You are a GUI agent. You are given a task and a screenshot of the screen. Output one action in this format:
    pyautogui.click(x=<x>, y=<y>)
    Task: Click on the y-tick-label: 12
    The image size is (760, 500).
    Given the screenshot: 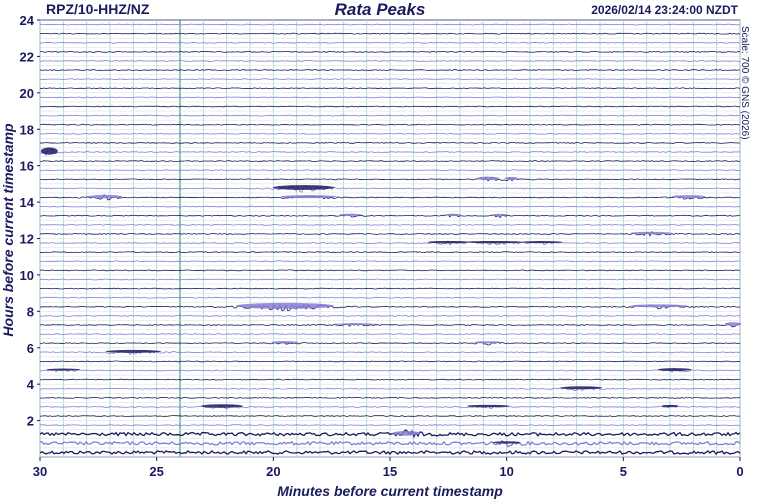 What is the action you would take?
    pyautogui.click(x=27, y=239)
    